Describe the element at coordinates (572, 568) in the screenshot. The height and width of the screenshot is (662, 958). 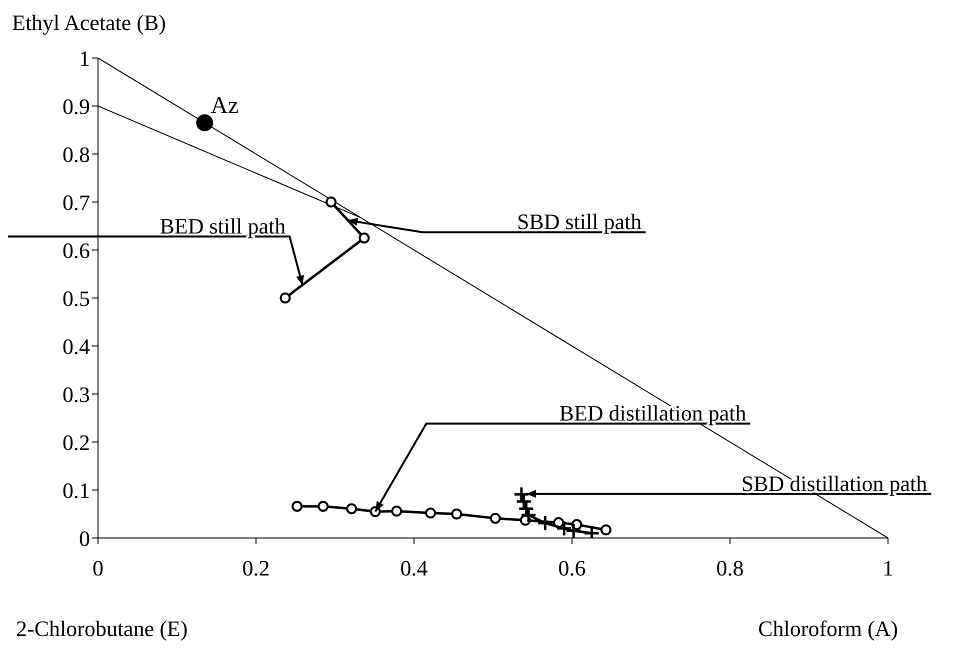
I see `x-tick-label: 0.6` at that location.